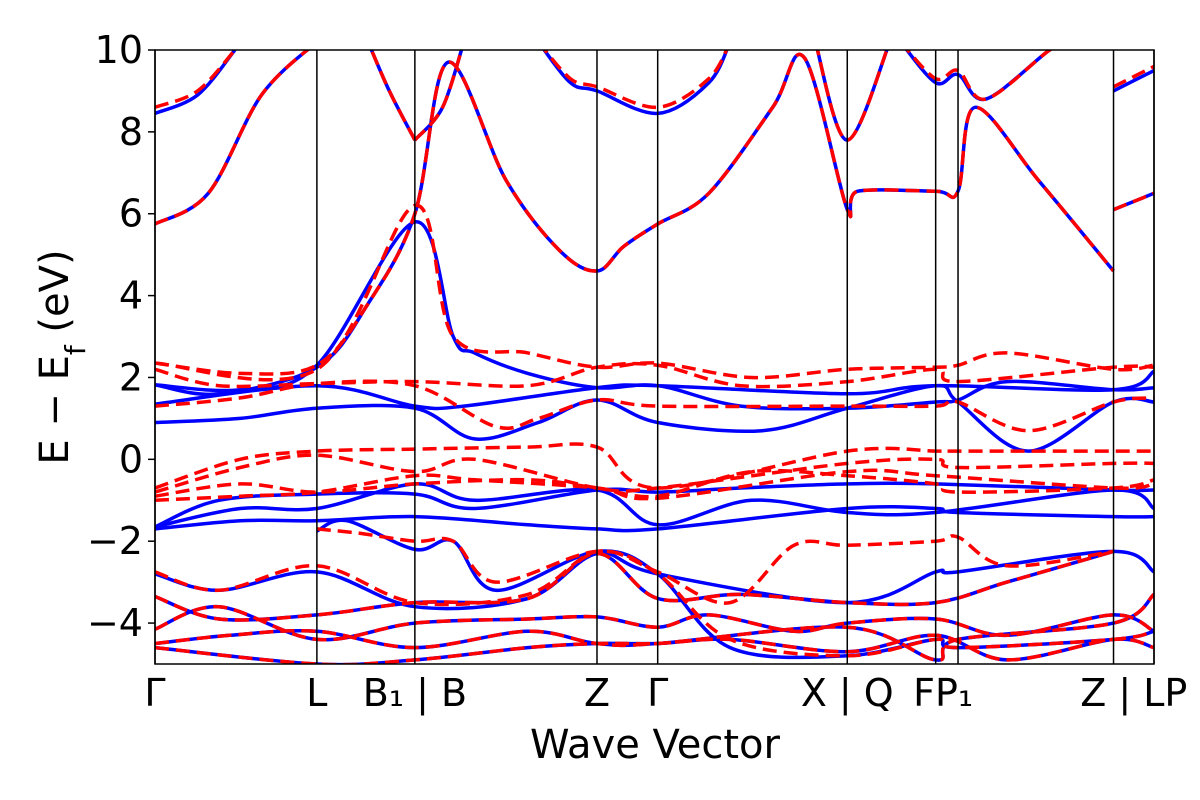 The height and width of the screenshot is (800, 1200). I want to click on y-axis-label: E − Ef (eV), so click(62, 356).